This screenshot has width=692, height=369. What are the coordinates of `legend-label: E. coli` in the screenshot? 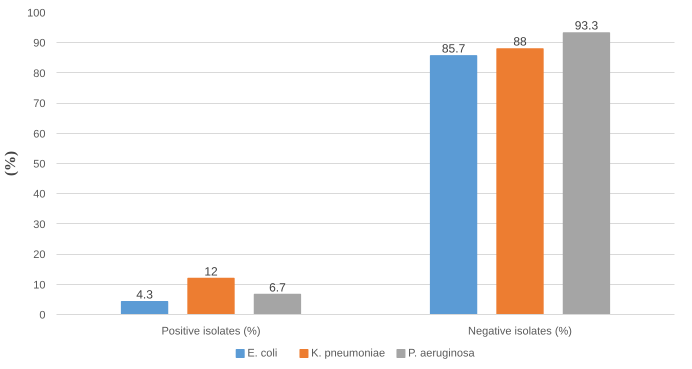 It's located at (262, 354).